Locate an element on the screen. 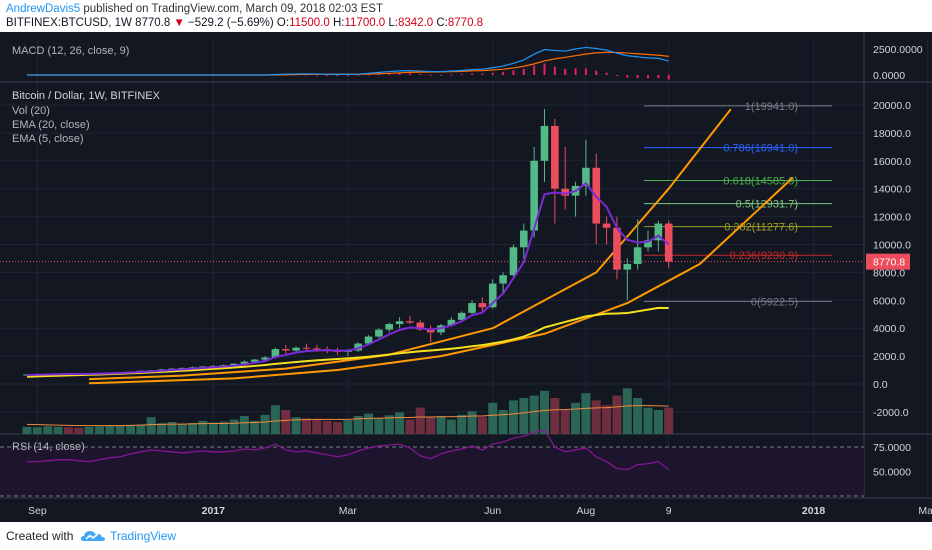 This screenshot has height=550, width=932. close-label: C: is located at coordinates (440, 23).